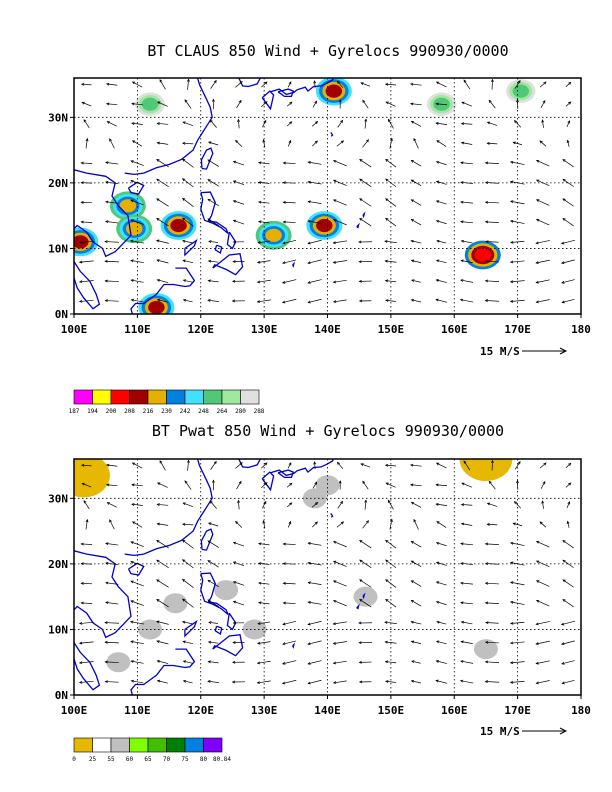 The width and height of the screenshot is (612, 792). I want to click on x-tick-label: 180, so click(581, 710).